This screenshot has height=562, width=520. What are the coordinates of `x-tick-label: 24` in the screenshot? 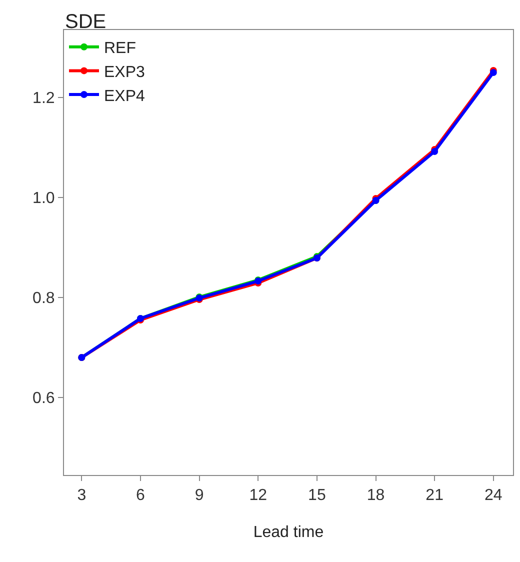 It's located at (493, 495).